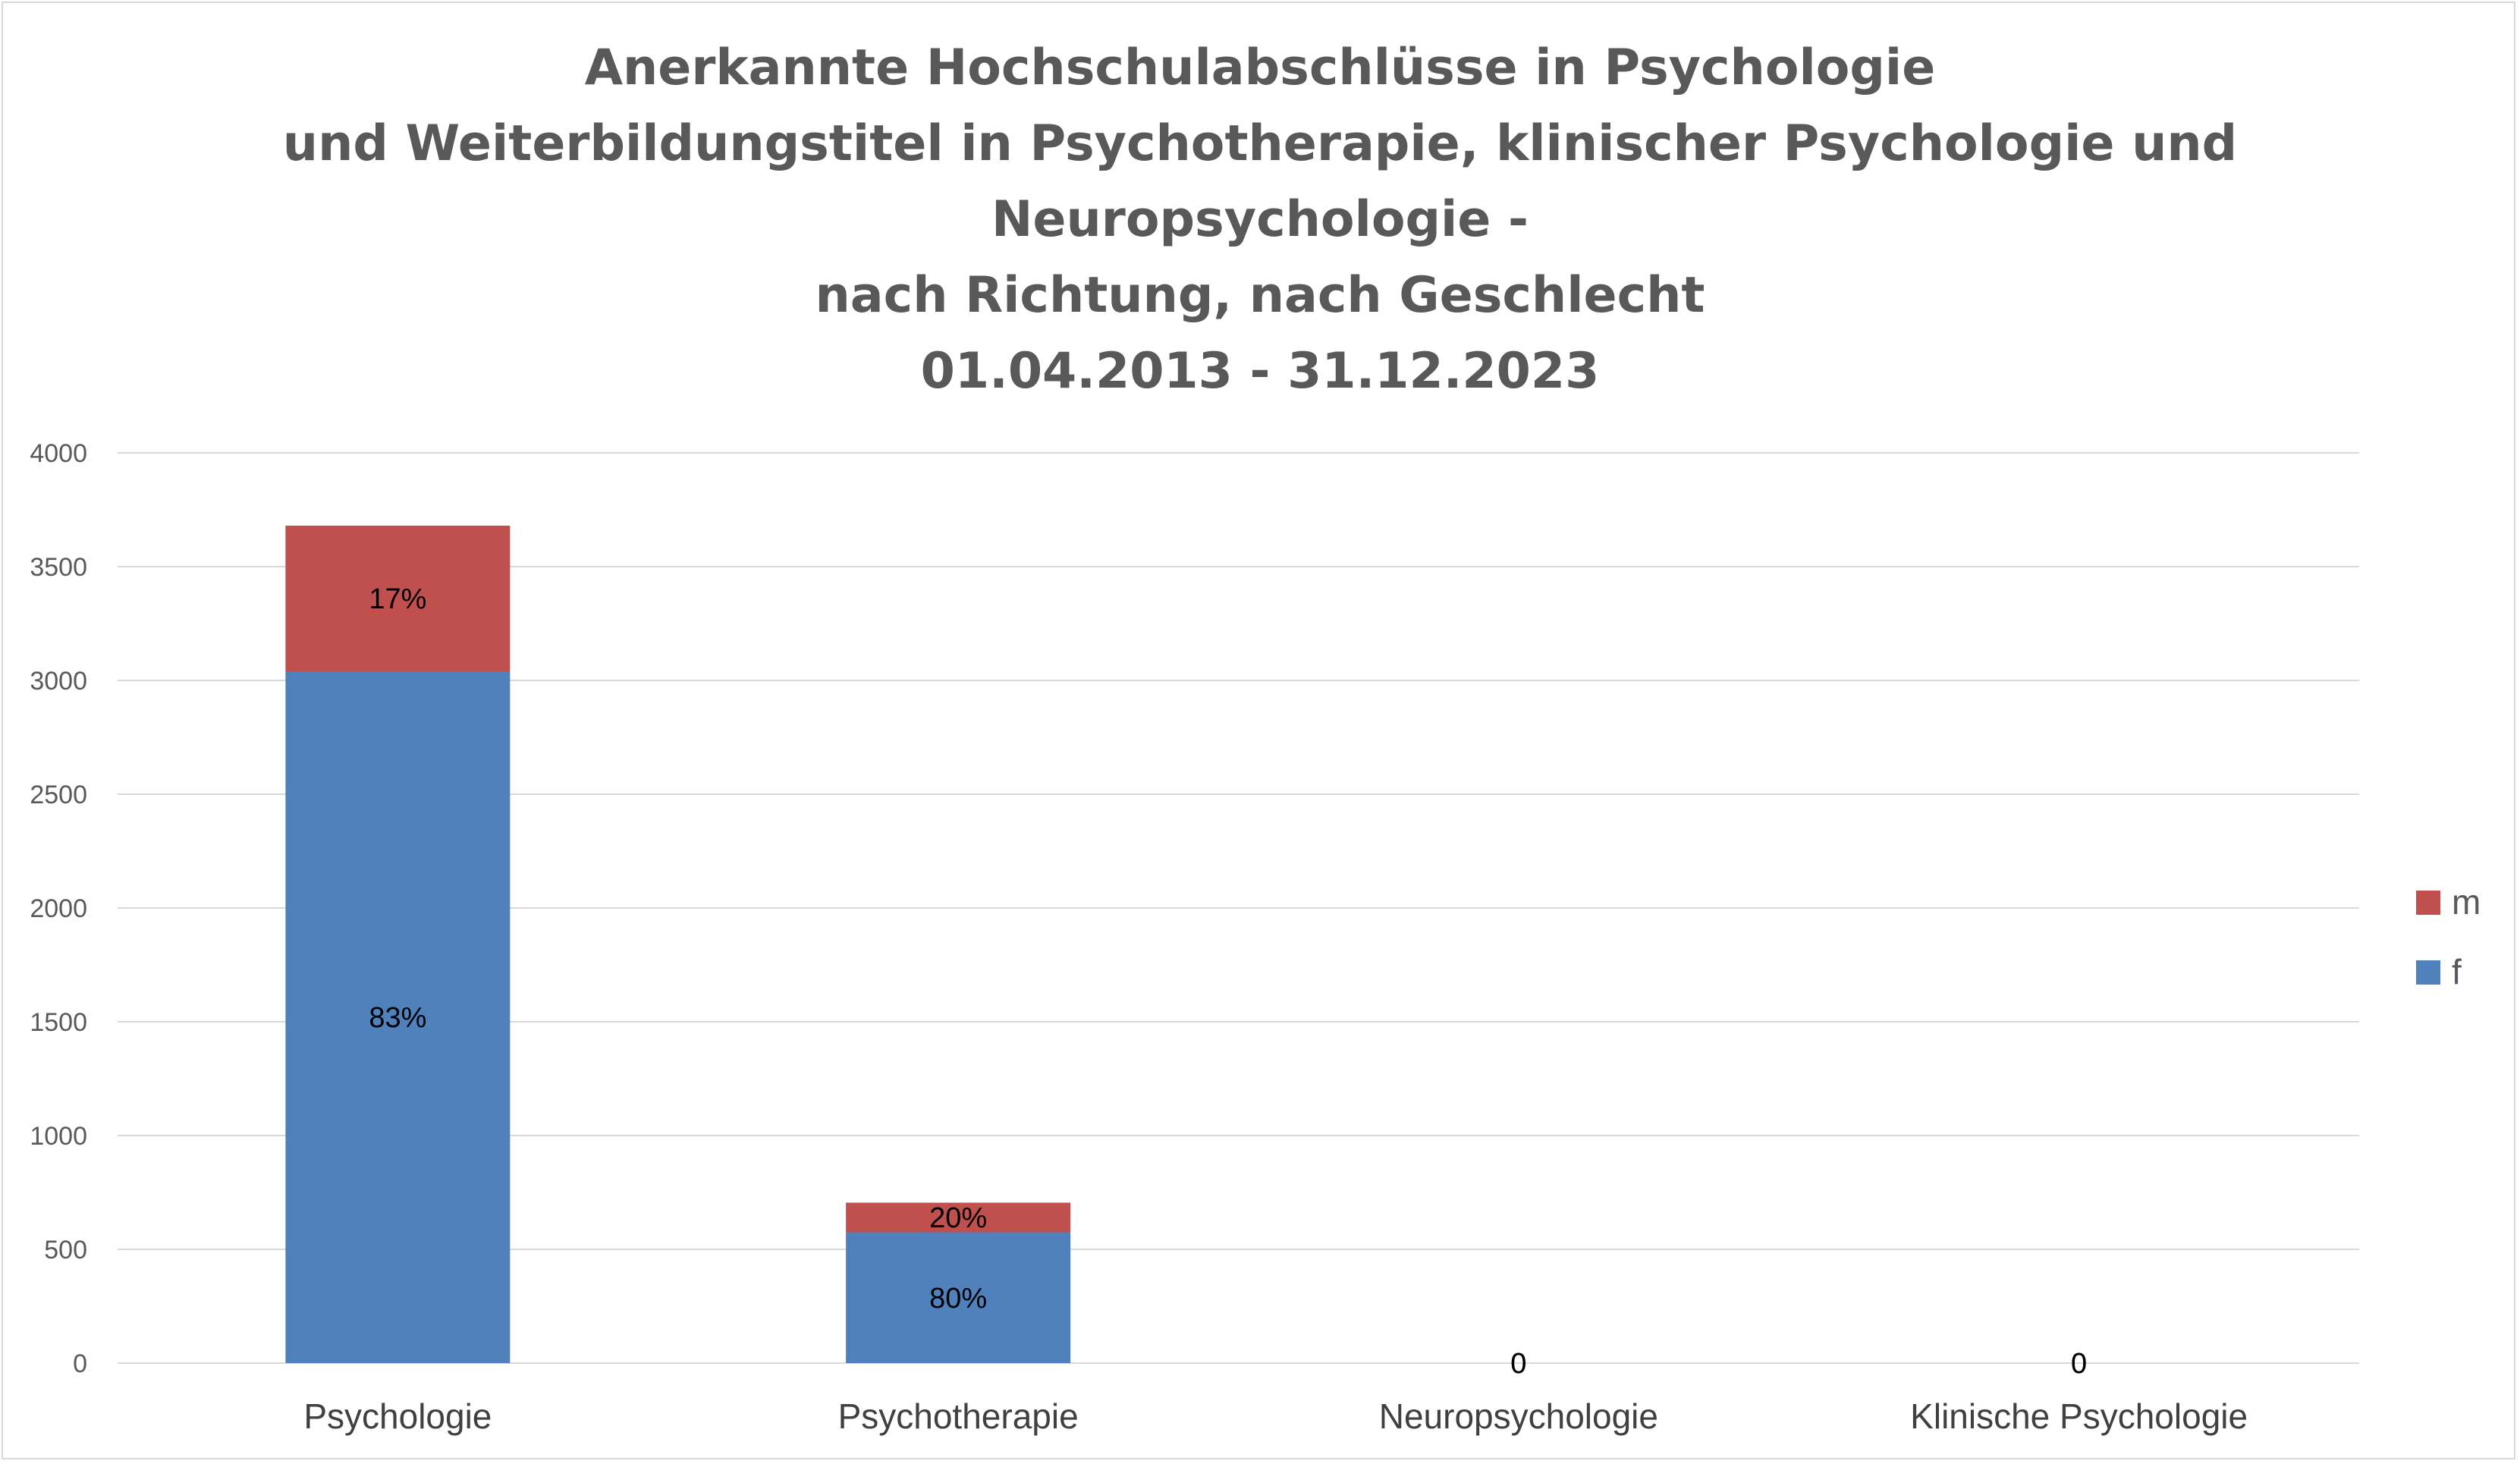  What do you see at coordinates (958, 1416) in the screenshot?
I see `x-category-label: Psychotherapie` at bounding box center [958, 1416].